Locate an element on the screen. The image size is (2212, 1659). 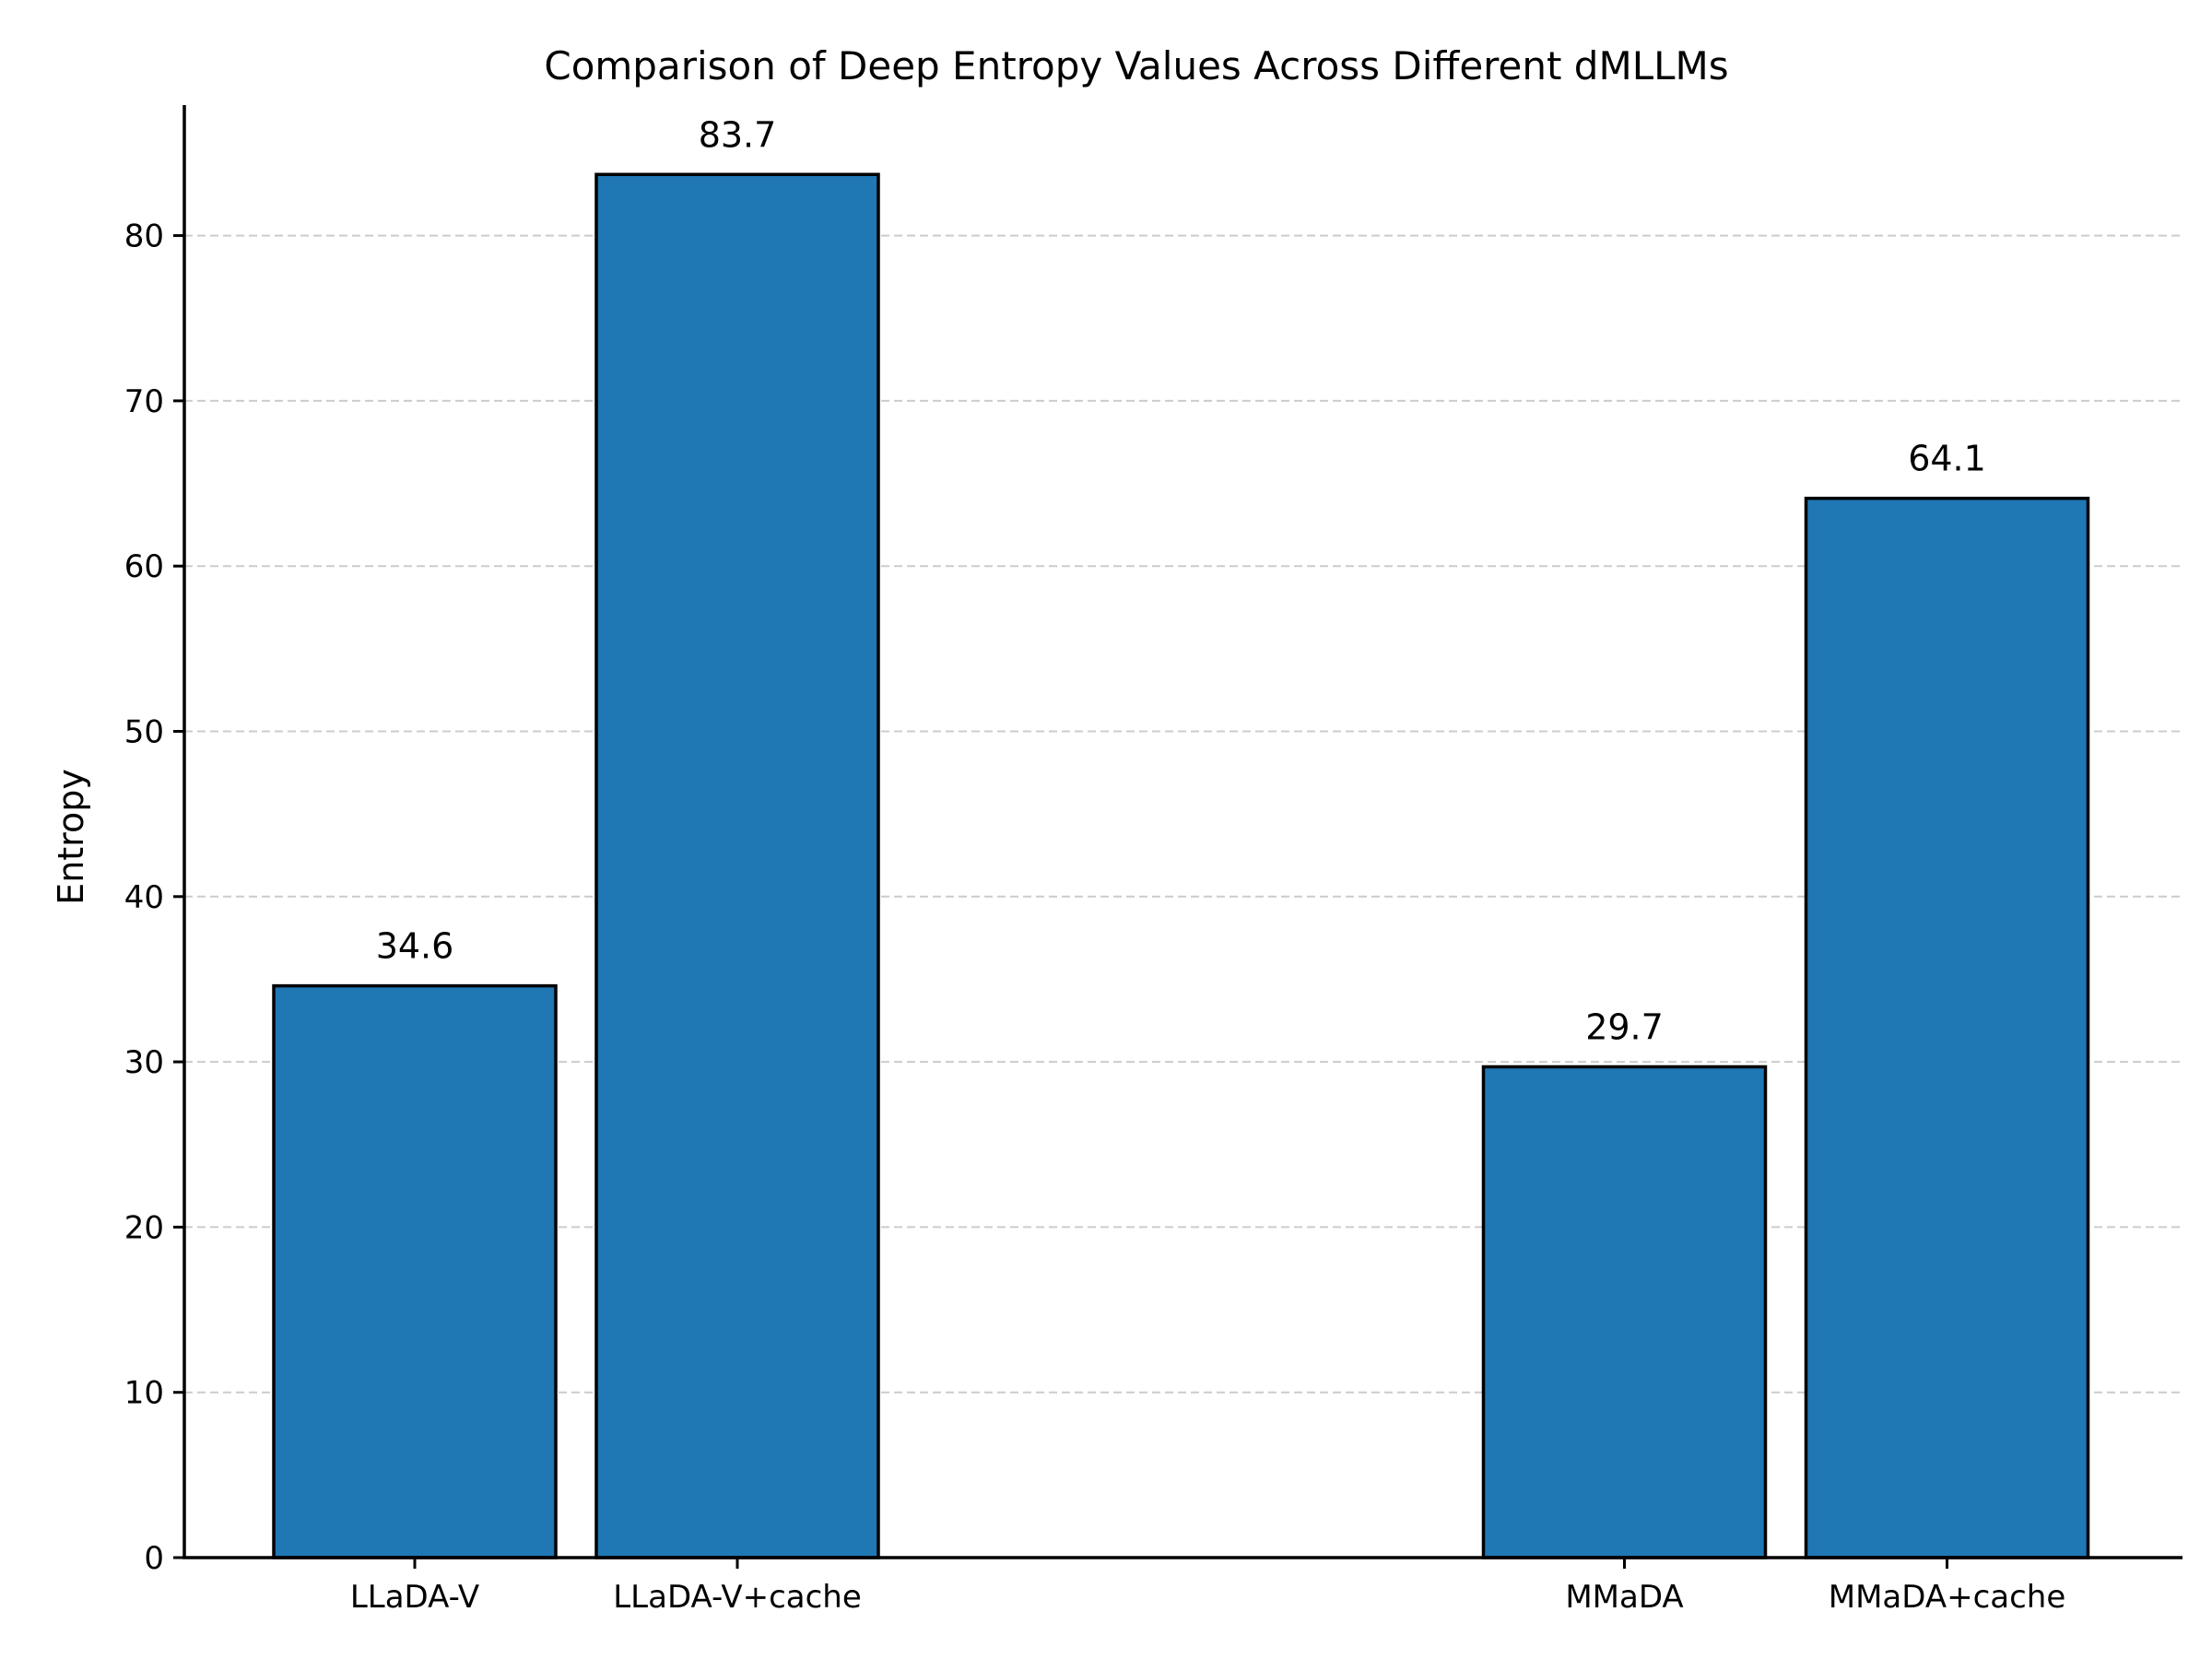
bar-value-label: 83.7 is located at coordinates (738, 134).